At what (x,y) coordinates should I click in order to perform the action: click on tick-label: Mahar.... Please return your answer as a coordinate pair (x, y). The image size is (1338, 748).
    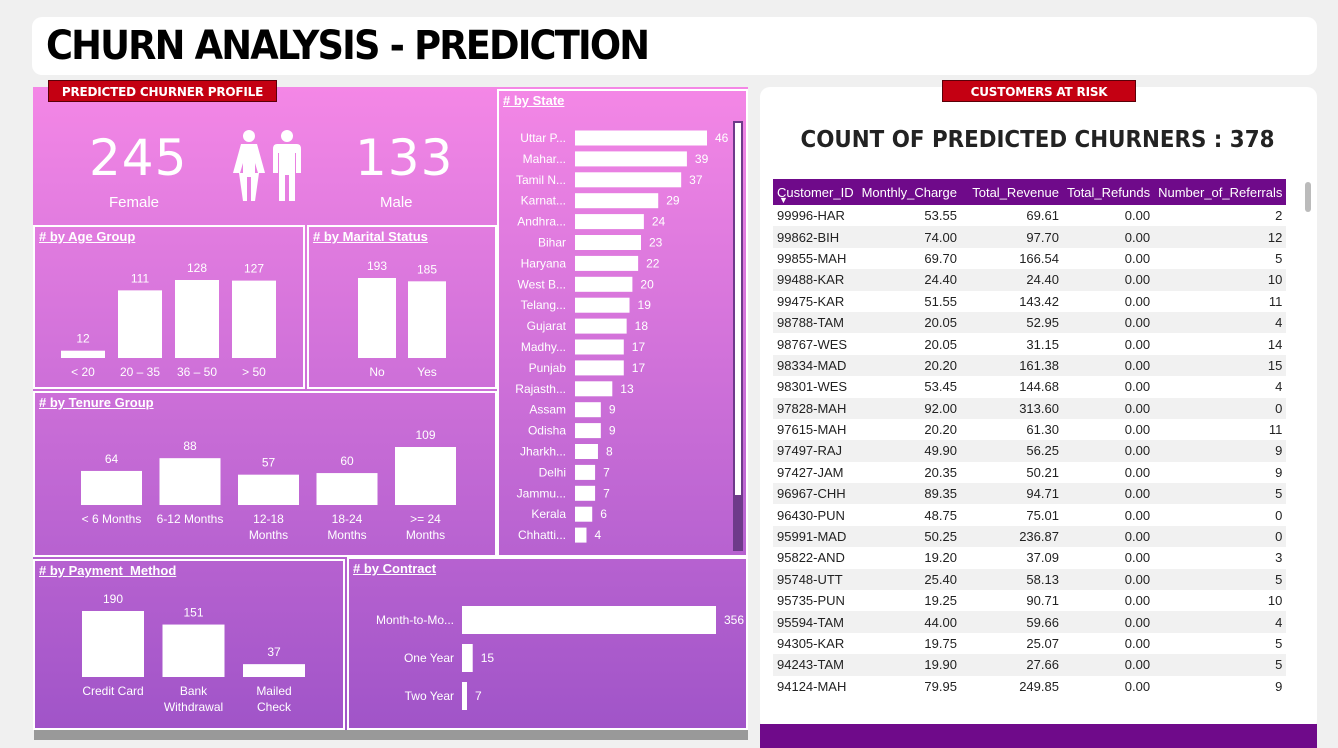
    Looking at the image, I should click on (544, 159).